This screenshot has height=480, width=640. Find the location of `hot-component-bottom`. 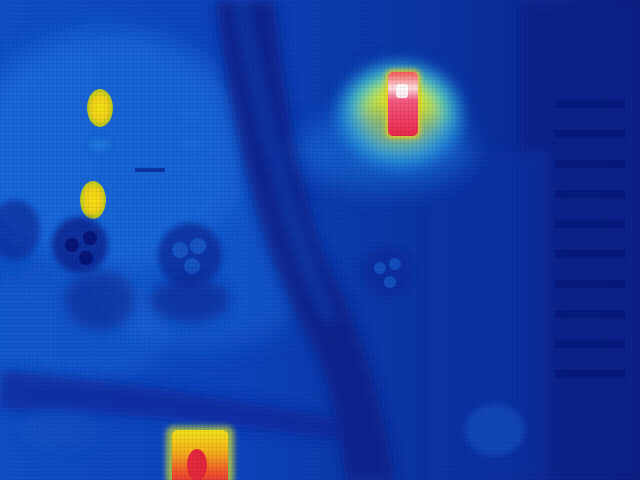

hot-component-bottom is located at coordinates (200, 453).